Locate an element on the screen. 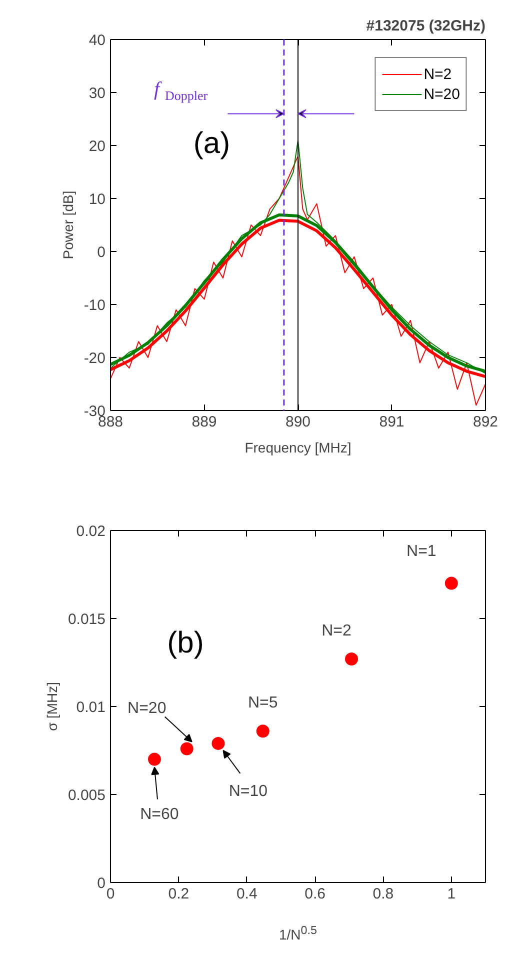 This screenshot has height=953, width=510. y-tick-label: 0.02 is located at coordinates (91, 531).